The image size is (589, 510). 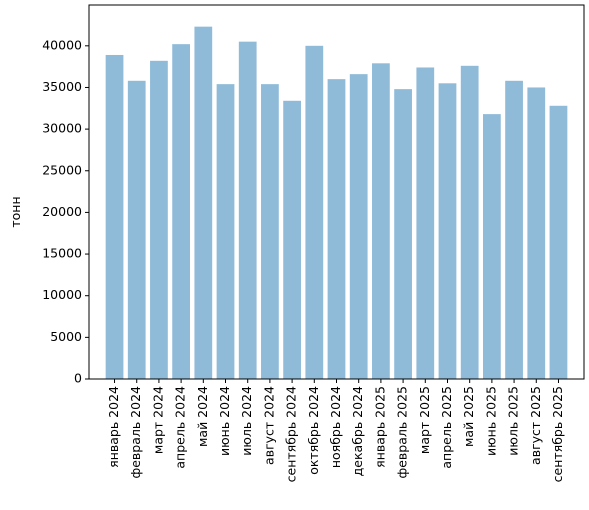 What do you see at coordinates (135, 432) in the screenshot?
I see `x-tick-label: февраль 2024` at bounding box center [135, 432].